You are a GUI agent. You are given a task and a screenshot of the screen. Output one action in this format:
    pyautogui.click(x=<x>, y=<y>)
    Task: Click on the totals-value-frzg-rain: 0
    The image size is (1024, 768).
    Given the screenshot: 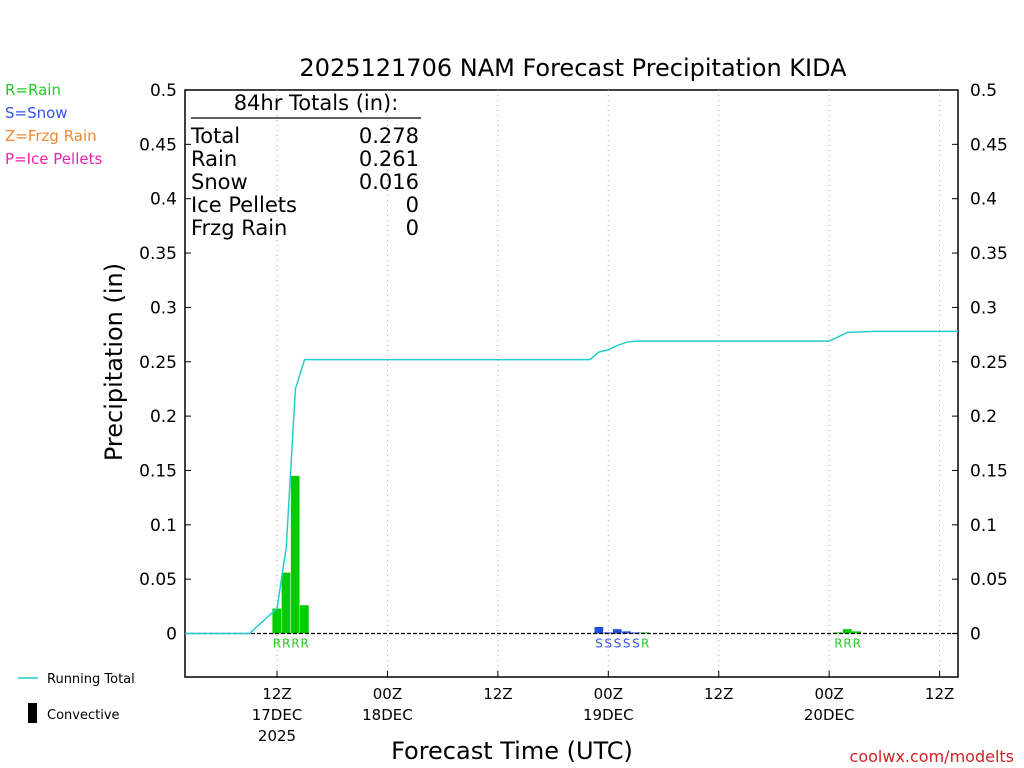 What is the action you would take?
    pyautogui.click(x=412, y=228)
    